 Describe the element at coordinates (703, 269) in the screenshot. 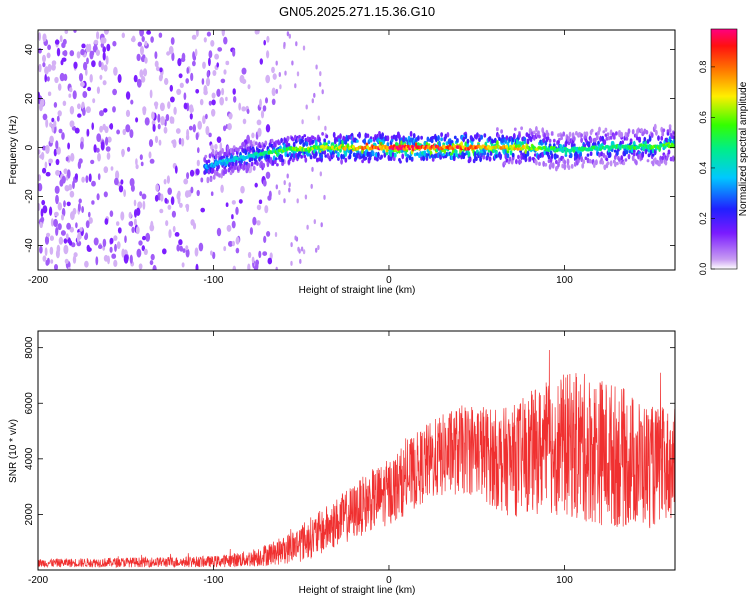

I see `colorbar-tick-label: 0.0` at that location.